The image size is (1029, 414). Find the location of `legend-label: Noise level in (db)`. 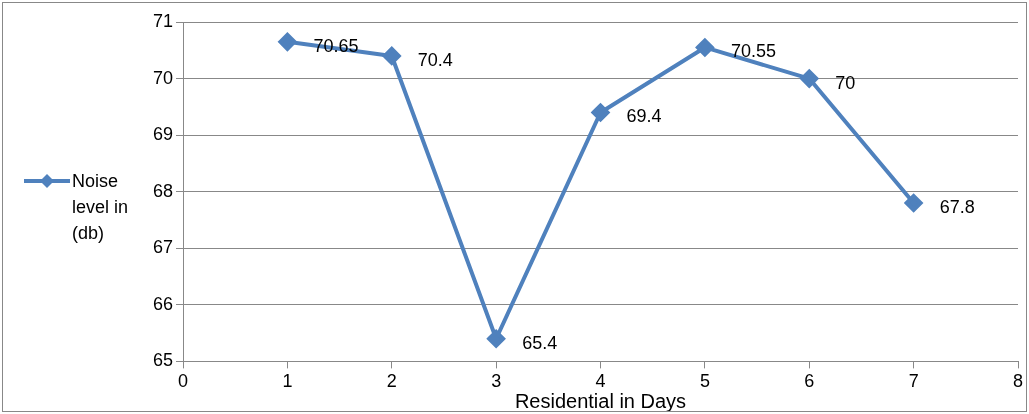

legend-label: Noise level in (db) is located at coordinates (101, 207).